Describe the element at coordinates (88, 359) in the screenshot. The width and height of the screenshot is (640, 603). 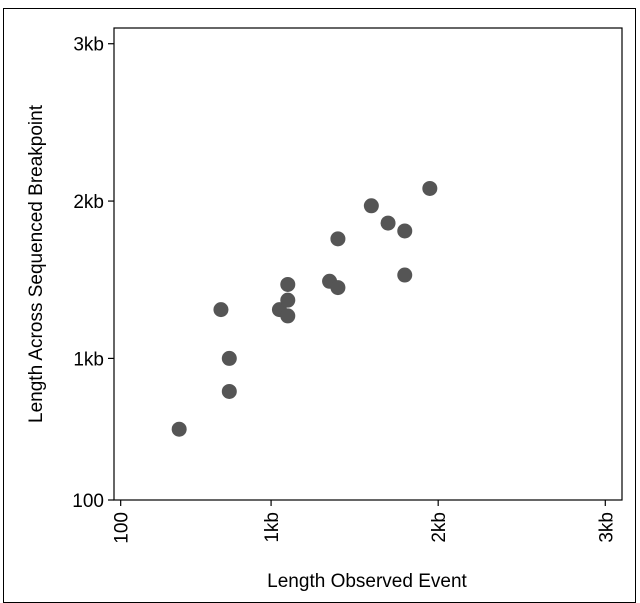
I see `y-tick-label: 1kb` at that location.